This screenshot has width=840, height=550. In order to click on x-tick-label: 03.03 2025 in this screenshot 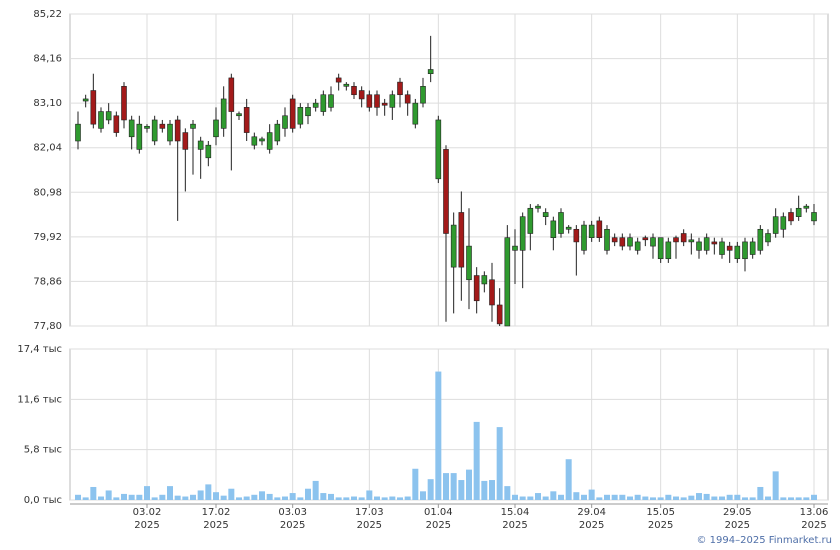, I will do `click(292, 519)`.